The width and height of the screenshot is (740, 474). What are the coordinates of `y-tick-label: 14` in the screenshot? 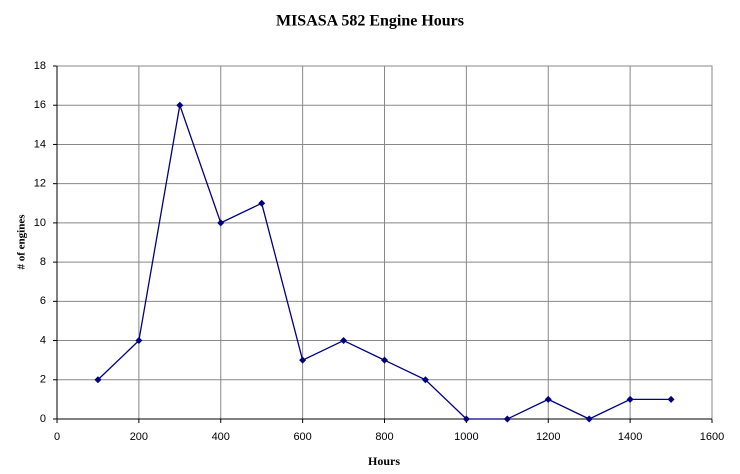 It's located at (40, 144).